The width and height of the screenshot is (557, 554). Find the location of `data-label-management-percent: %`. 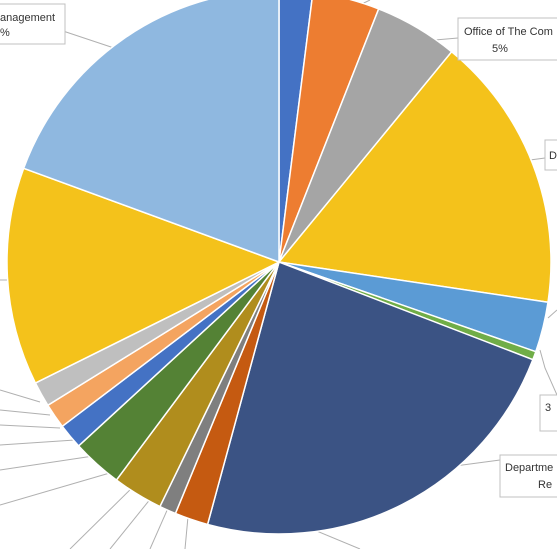

data-label-management-percent: % is located at coordinates (5, 33).